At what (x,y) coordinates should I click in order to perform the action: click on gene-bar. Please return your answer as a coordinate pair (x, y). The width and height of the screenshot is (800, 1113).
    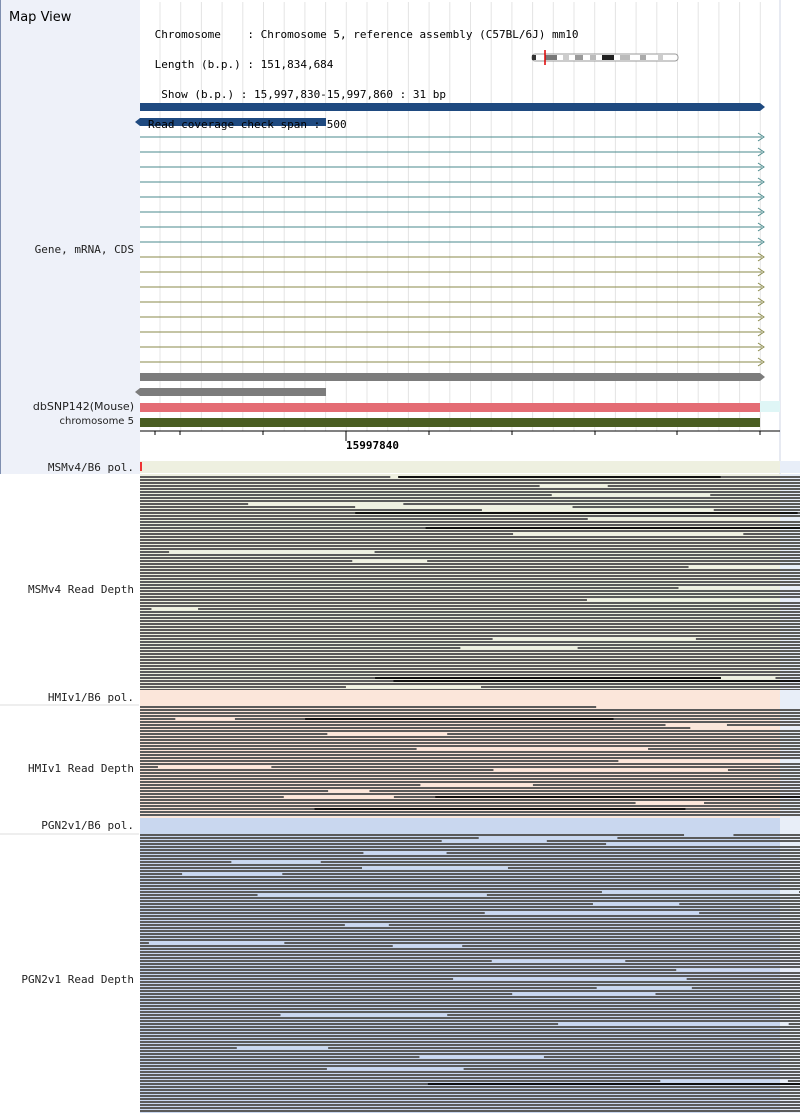
    Looking at the image, I should click on (233, 122).